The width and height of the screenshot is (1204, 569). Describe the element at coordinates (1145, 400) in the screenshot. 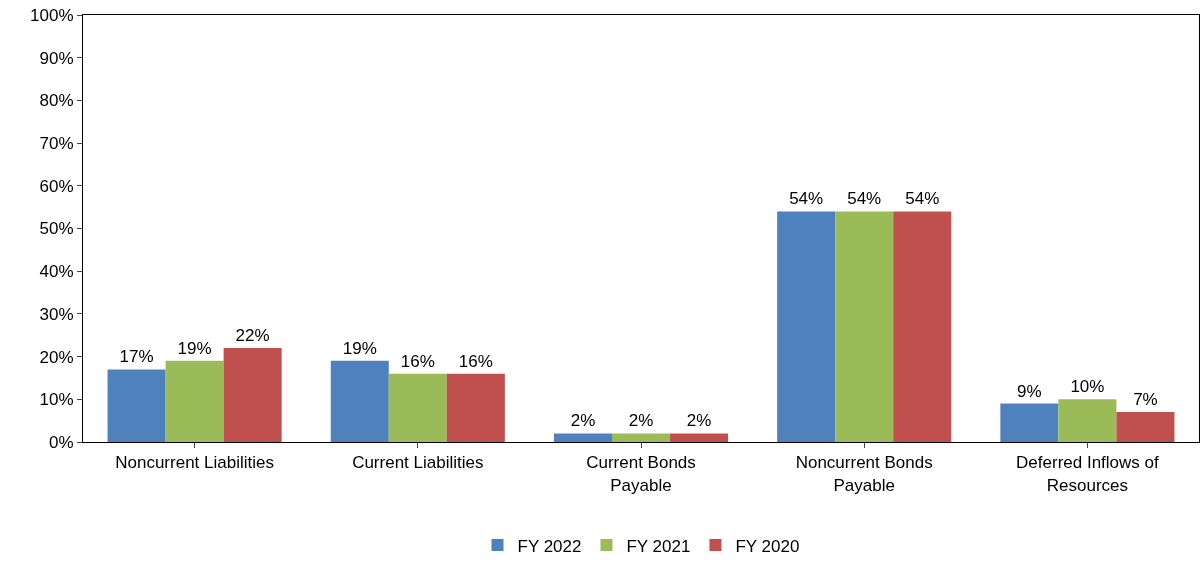

I see `data-label: 7%` at that location.